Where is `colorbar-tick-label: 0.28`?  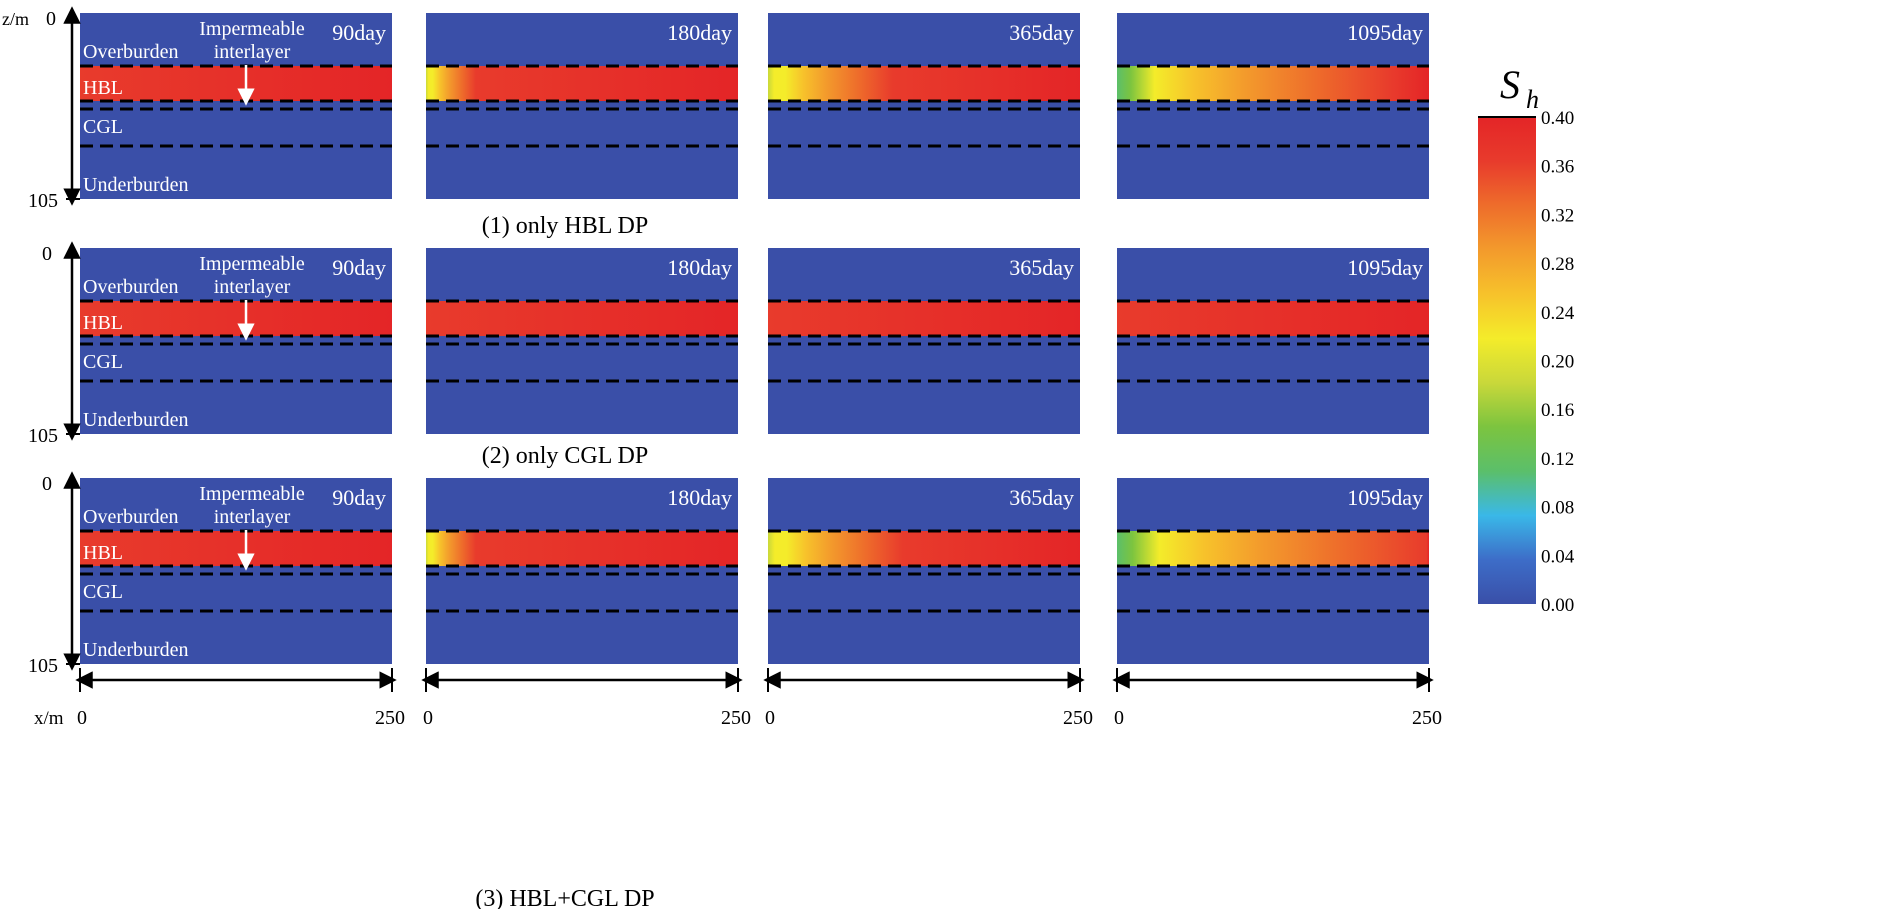
colorbar-tick-label: 0.28 is located at coordinates (1557, 264).